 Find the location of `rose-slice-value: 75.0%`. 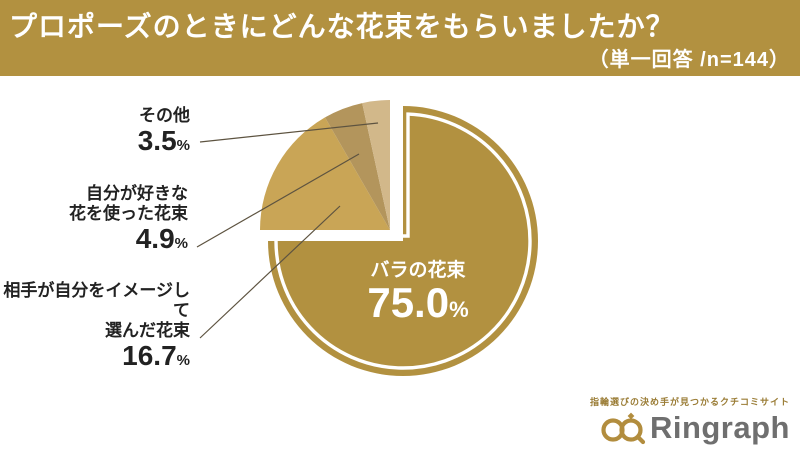

rose-slice-value: 75.0% is located at coordinates (418, 302).